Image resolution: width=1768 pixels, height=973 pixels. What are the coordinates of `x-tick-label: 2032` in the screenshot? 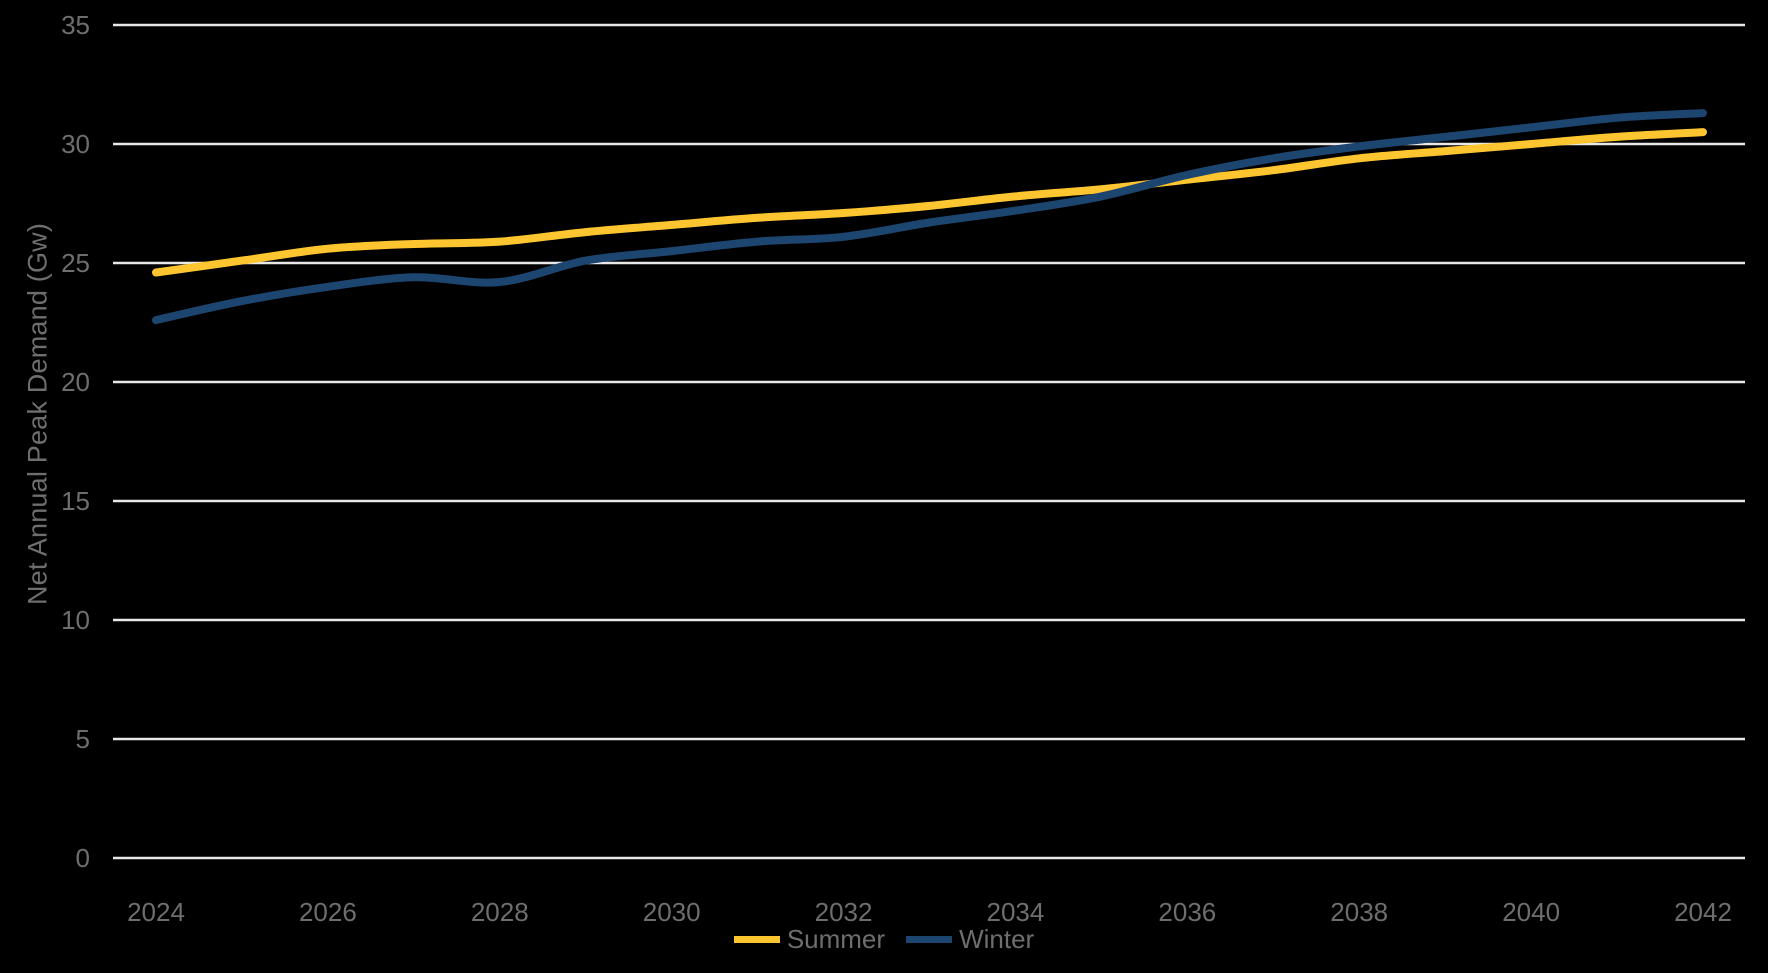 It's located at (844, 912).